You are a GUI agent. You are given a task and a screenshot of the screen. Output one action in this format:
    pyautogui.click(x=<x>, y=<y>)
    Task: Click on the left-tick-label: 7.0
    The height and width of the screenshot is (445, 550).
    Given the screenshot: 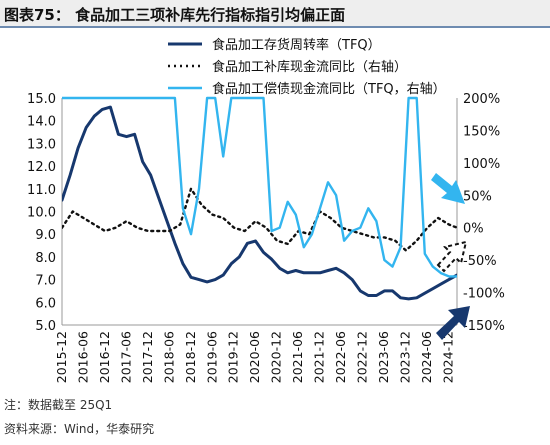 What is the action you would take?
    pyautogui.click(x=45, y=281)
    